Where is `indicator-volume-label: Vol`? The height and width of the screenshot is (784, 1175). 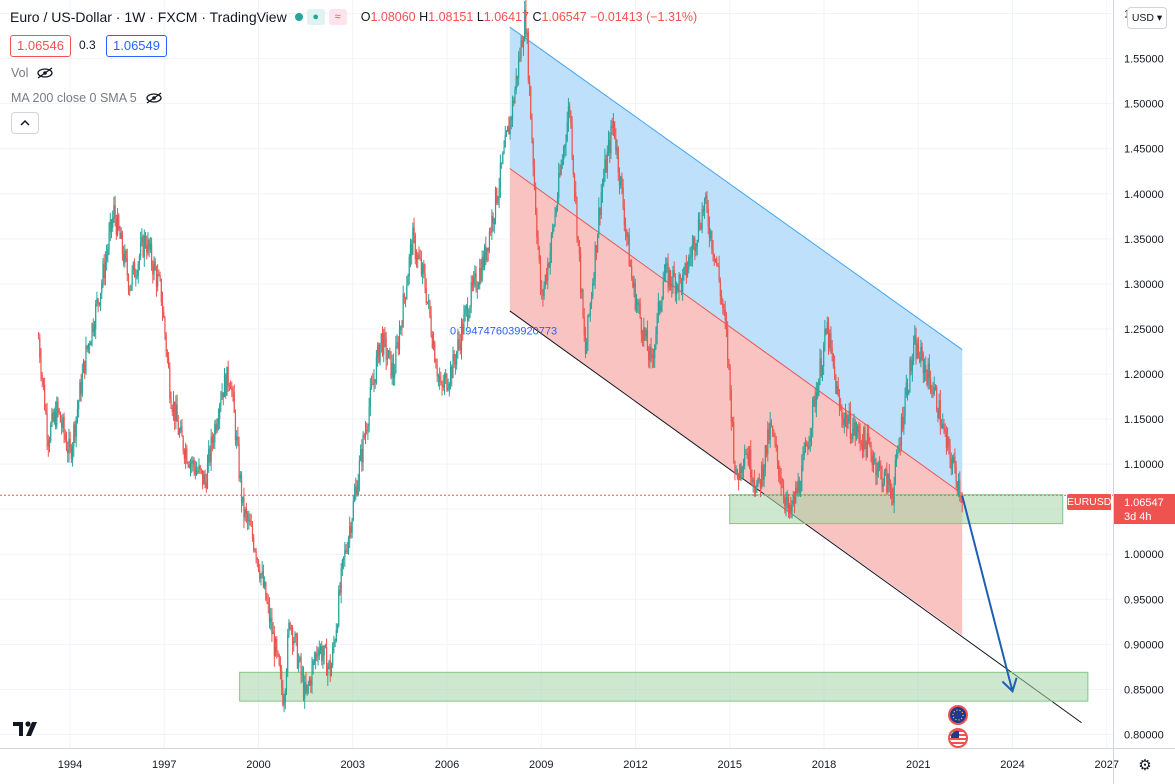 indicator-volume-label: Vol is located at coordinates (20, 73).